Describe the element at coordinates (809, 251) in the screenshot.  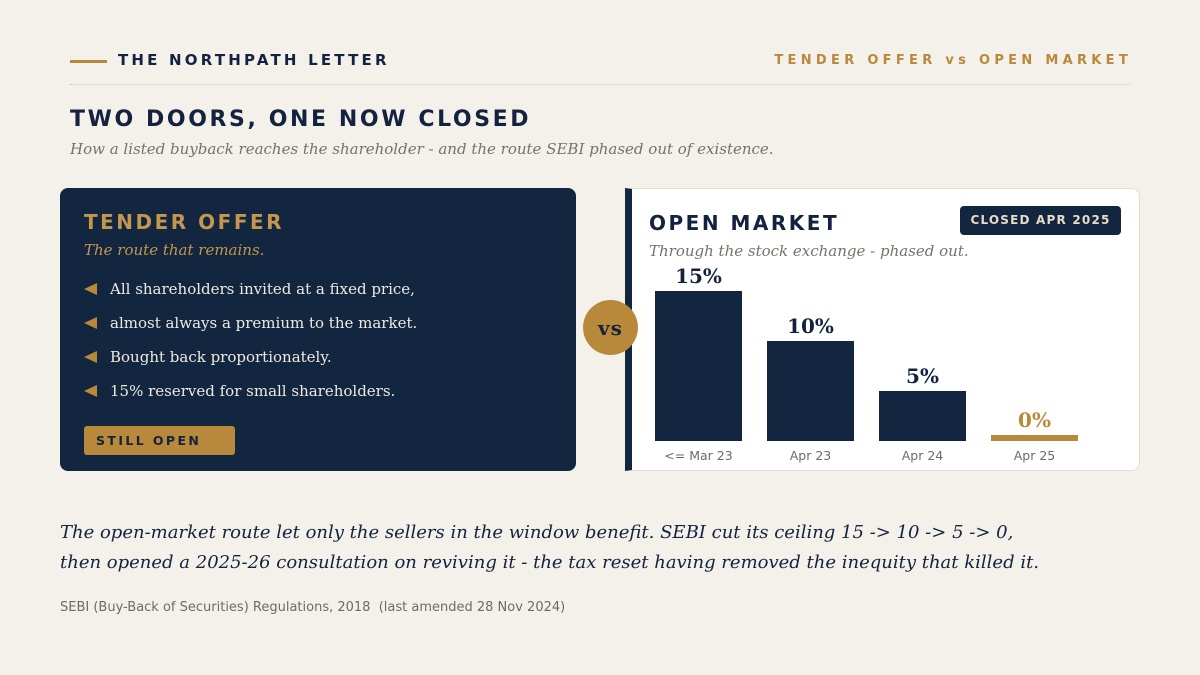
I see `open-market-subtitle: Through the stock exchange - phased out.` at that location.